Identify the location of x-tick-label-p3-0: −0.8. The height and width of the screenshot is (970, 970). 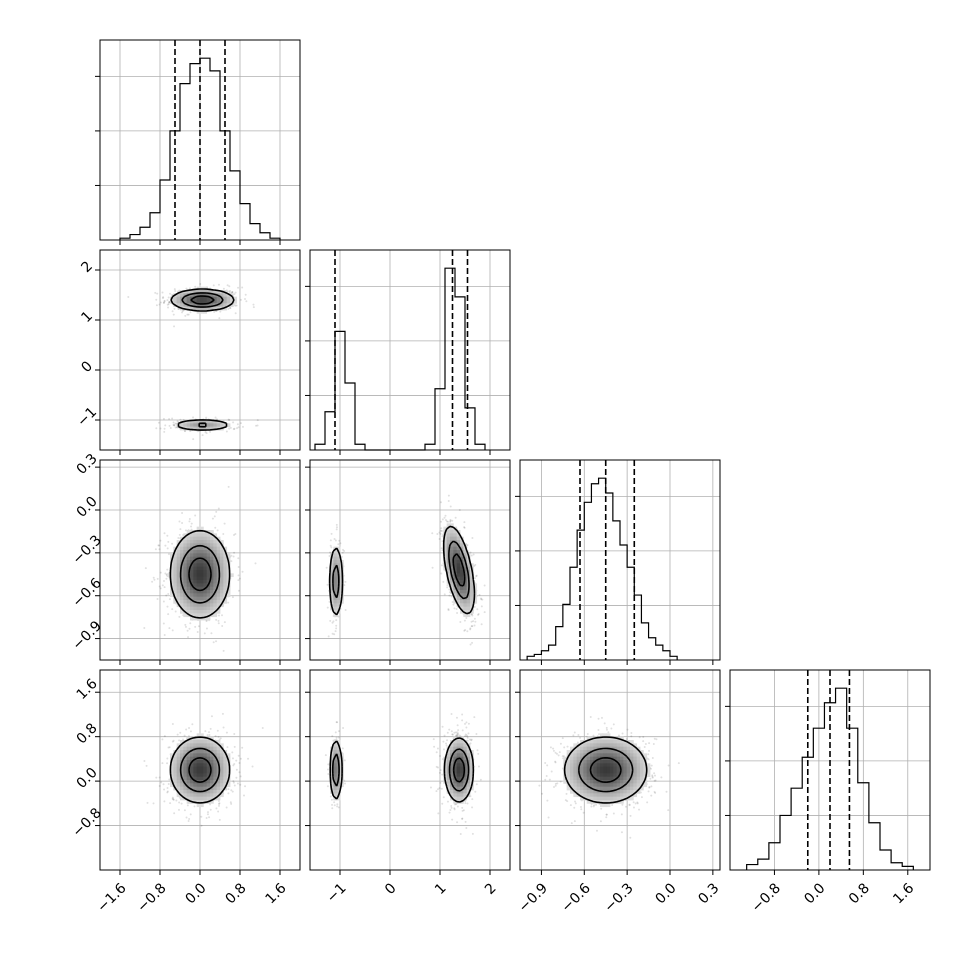
(766, 897).